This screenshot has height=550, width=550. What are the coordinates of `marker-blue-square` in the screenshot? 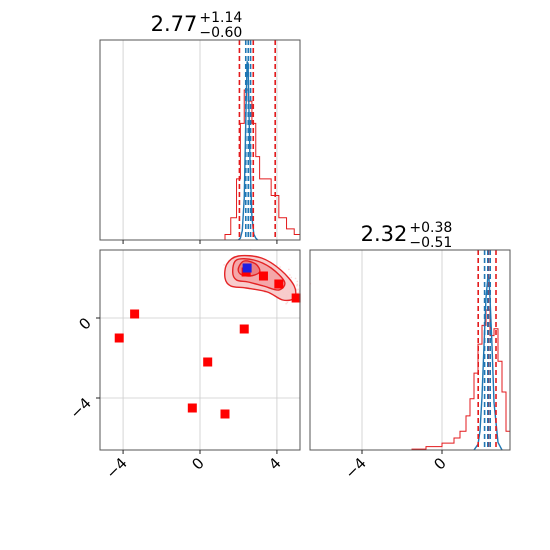 It's located at (247, 268).